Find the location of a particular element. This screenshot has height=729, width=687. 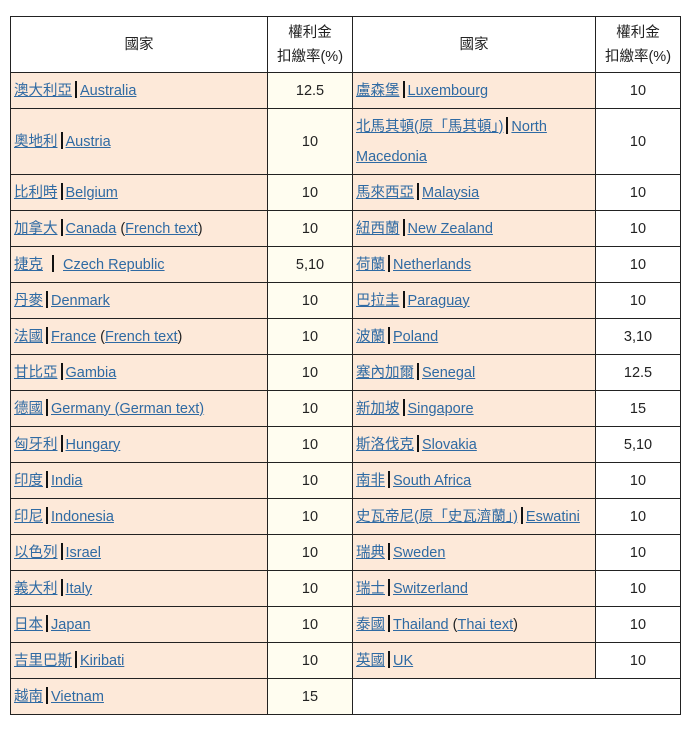

country-cn-link: 日本 is located at coordinates (28, 624).